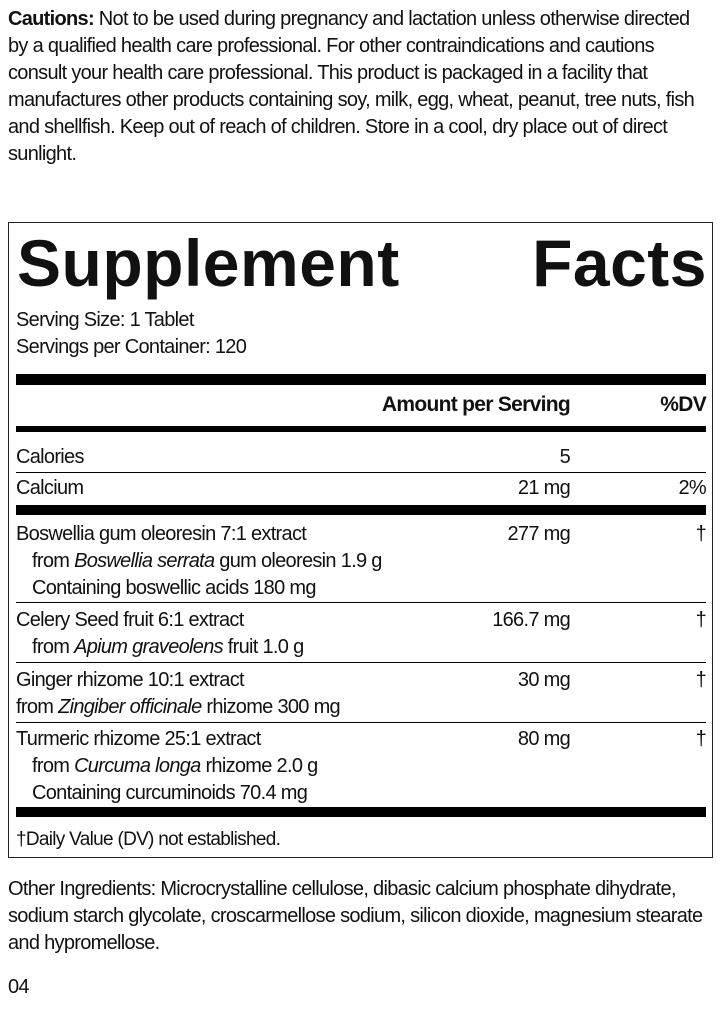  What do you see at coordinates (538, 534) in the screenshot?
I see `ingredient-amount: 277 mg` at bounding box center [538, 534].